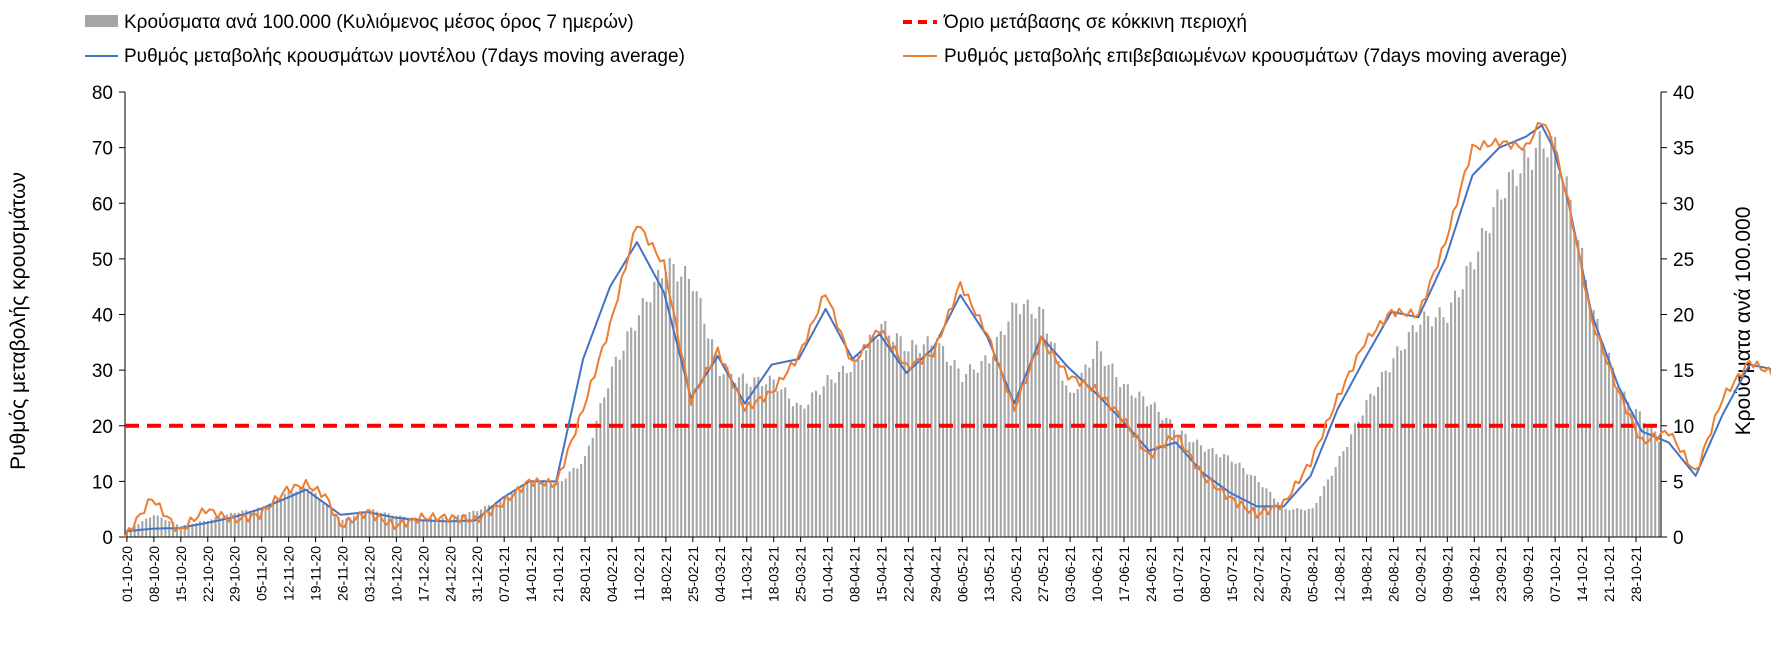  Describe the element at coordinates (1683, 204) in the screenshot. I see `y-right-tick-label: 30` at that location.